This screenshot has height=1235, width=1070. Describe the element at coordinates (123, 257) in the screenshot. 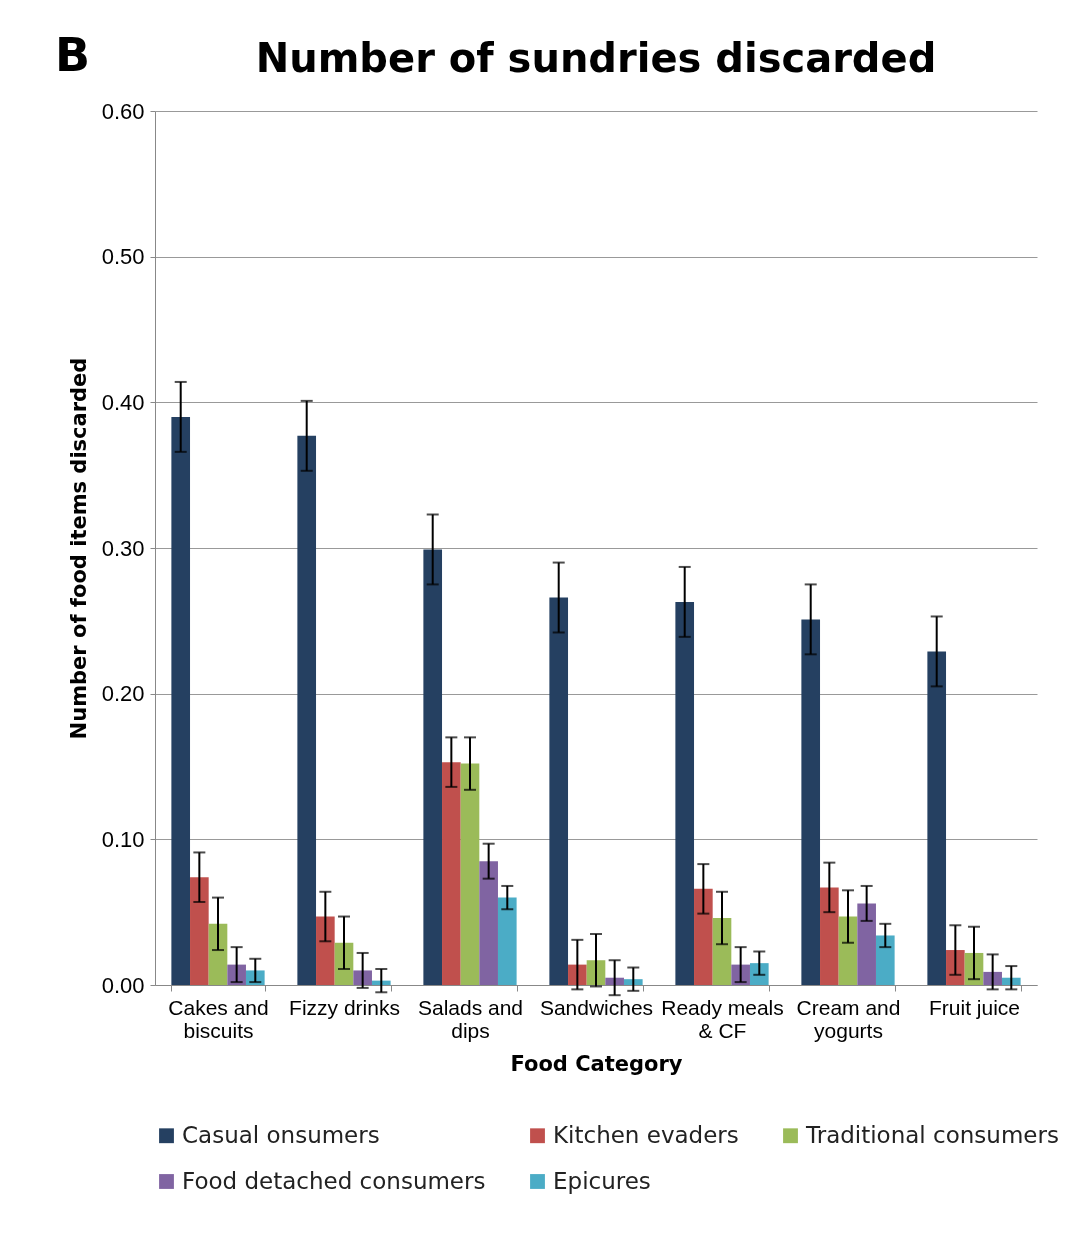

I see `y-tick-label: 0.50` at that location.